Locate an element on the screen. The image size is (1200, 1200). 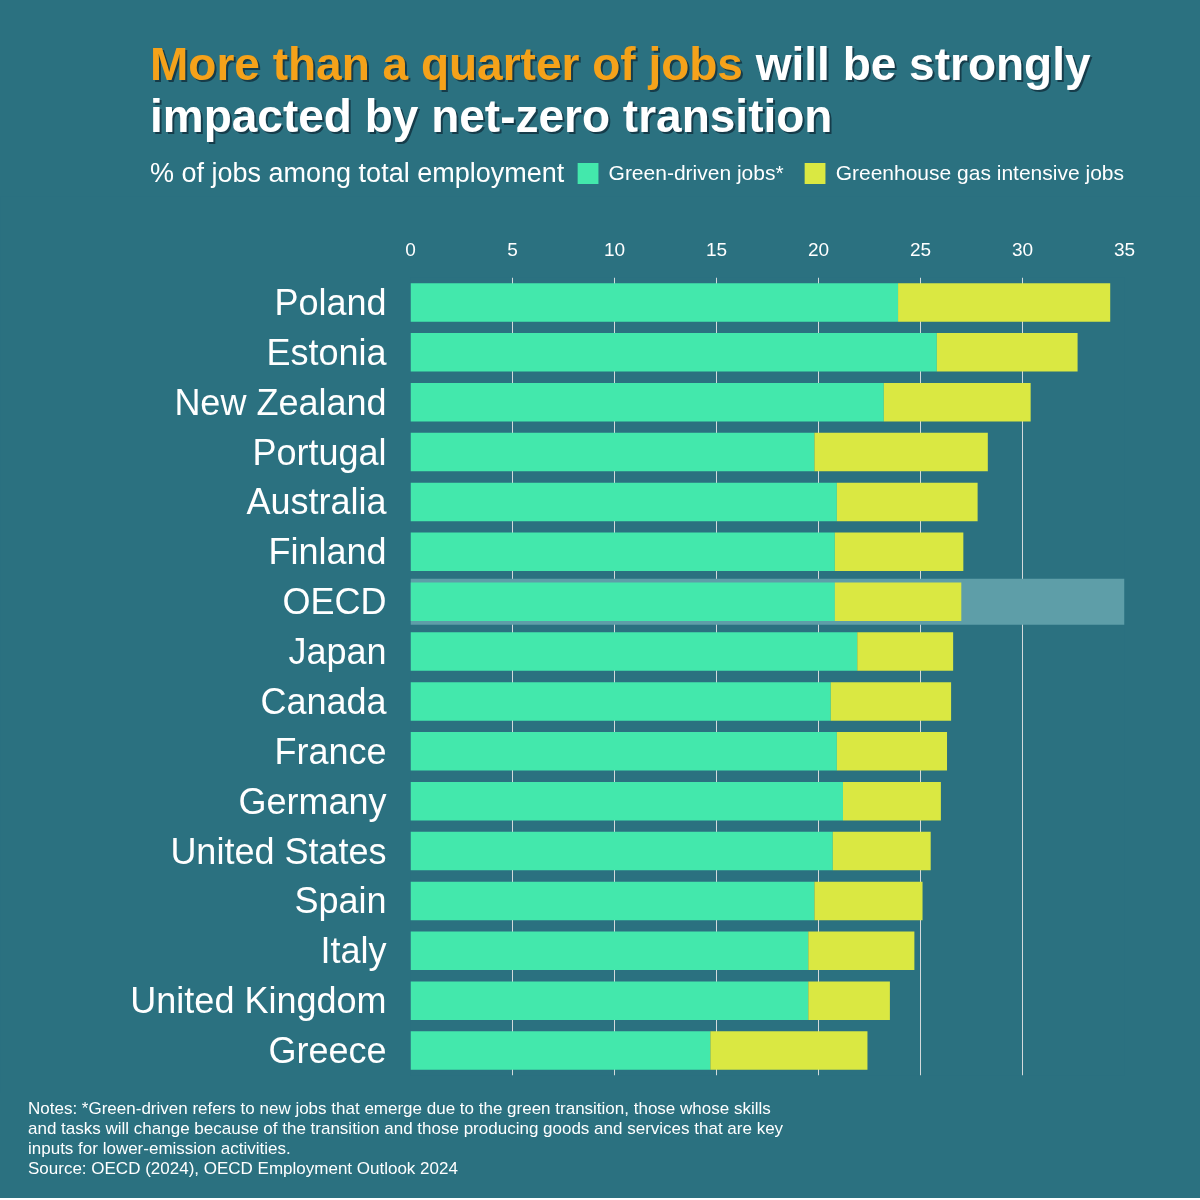
y-tick-label: France is located at coordinates (330, 751).